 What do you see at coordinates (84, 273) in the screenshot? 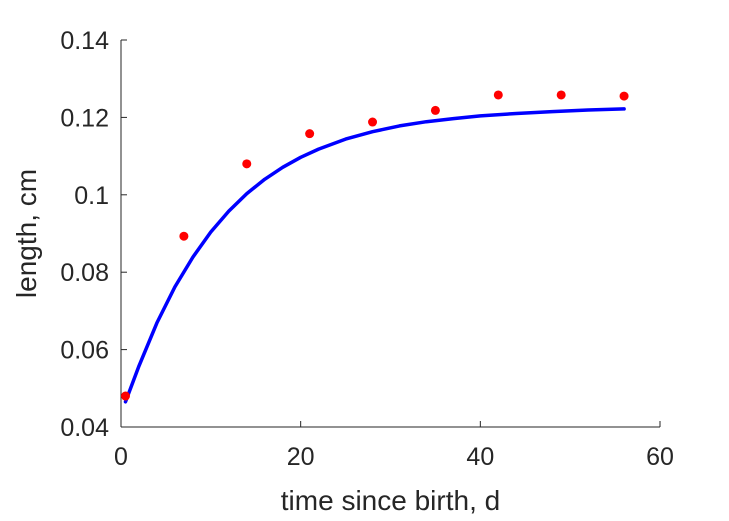
I see `y-tick-label: 0.08` at bounding box center [84, 273].